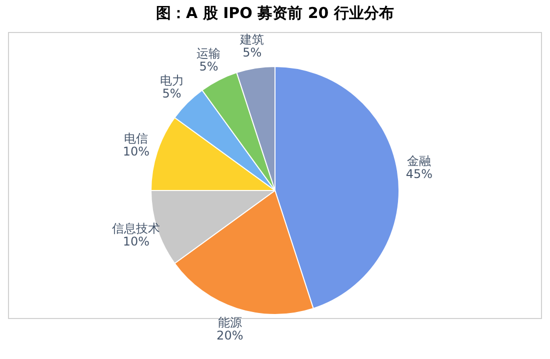 Image resolution: width=550 pixels, height=359 pixels. Describe the element at coordinates (208, 53) in the screenshot. I see `slice-label: 运输` at that location.